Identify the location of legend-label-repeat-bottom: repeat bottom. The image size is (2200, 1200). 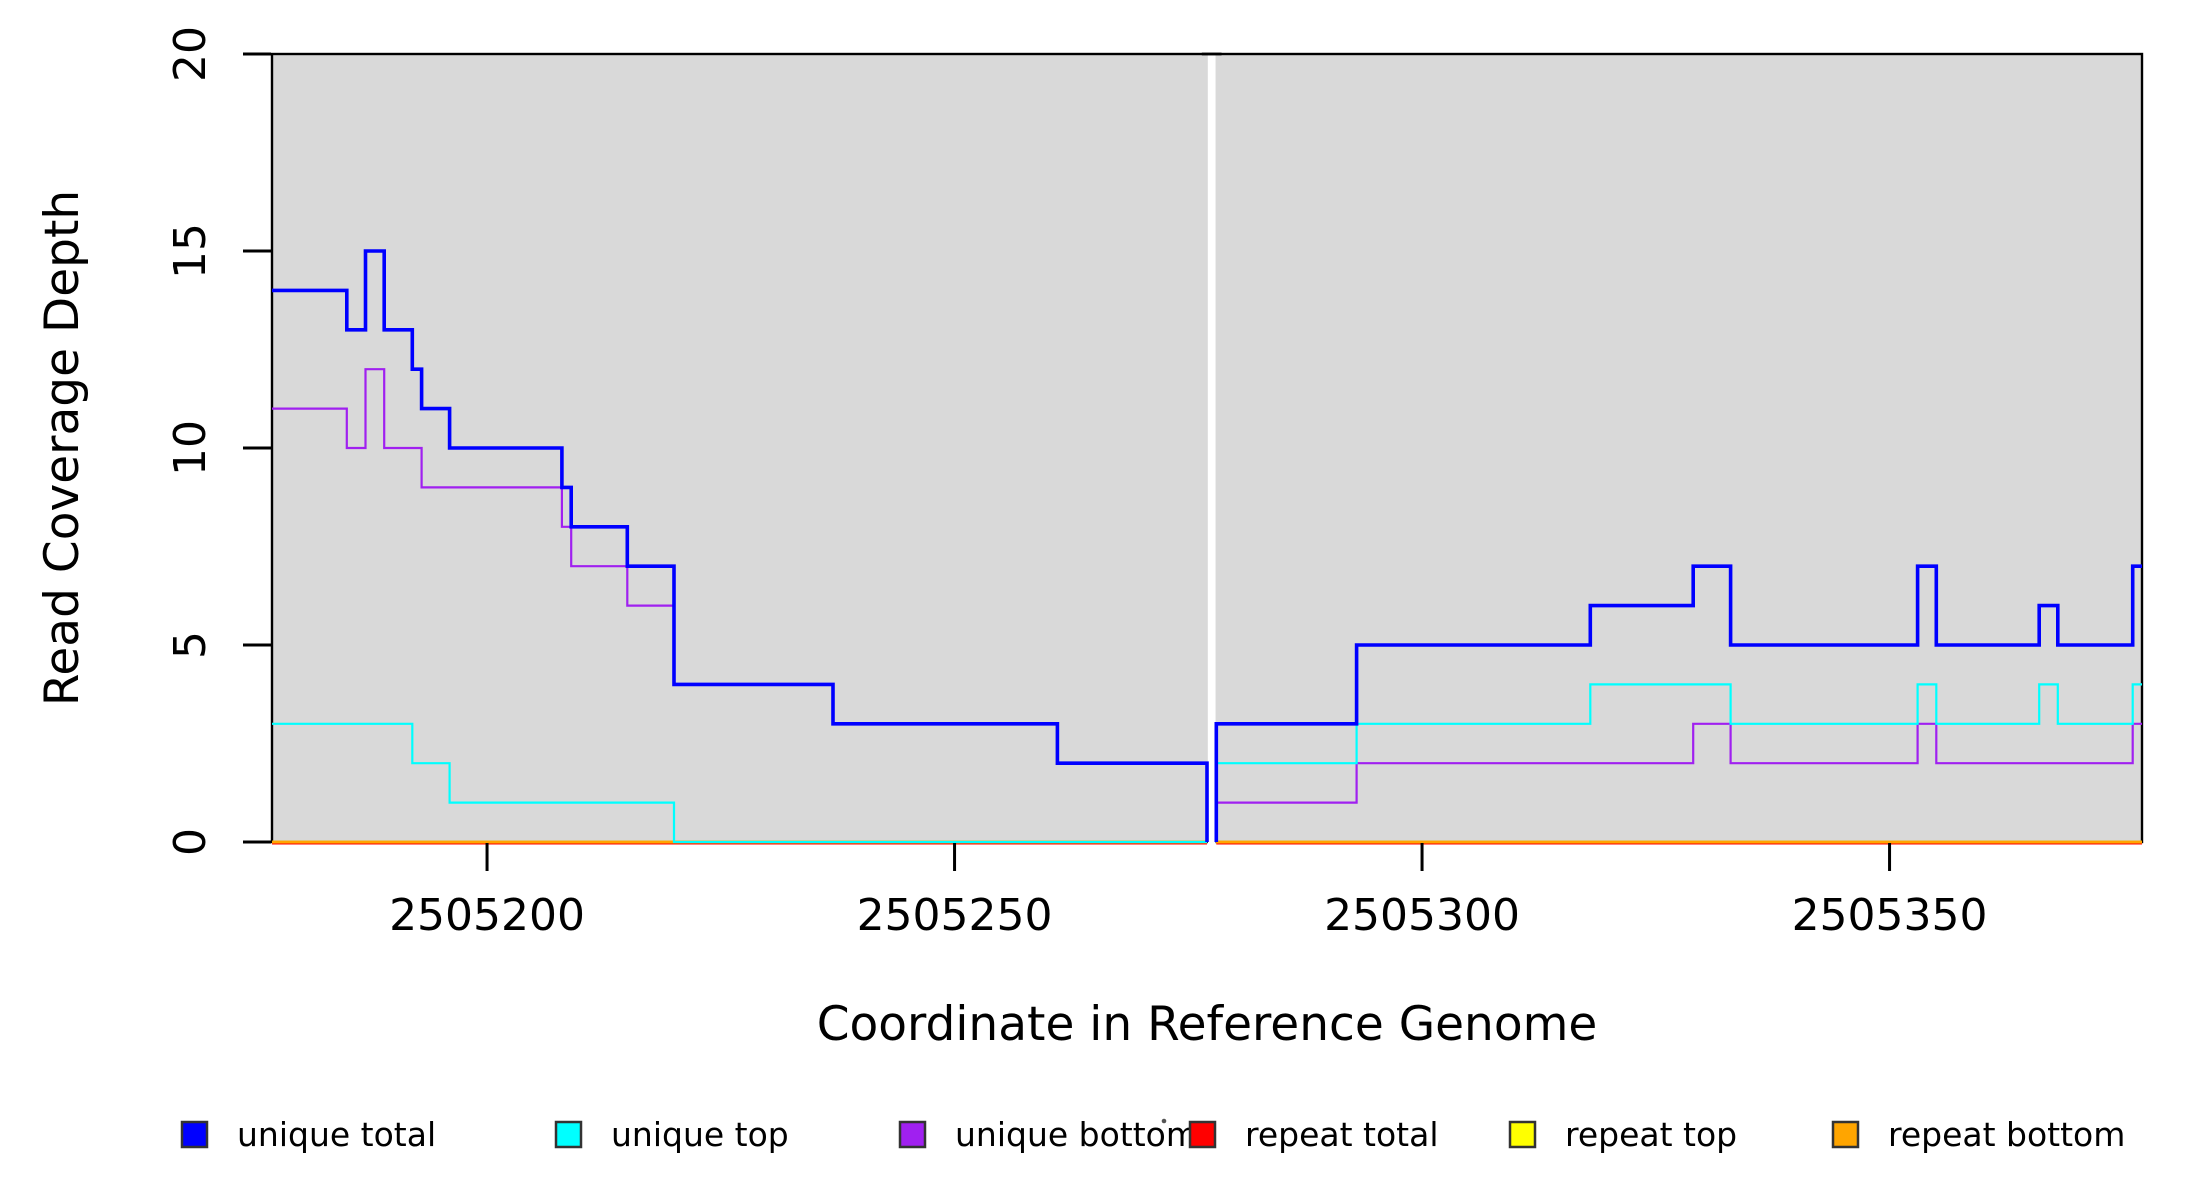
(2006, 1134).